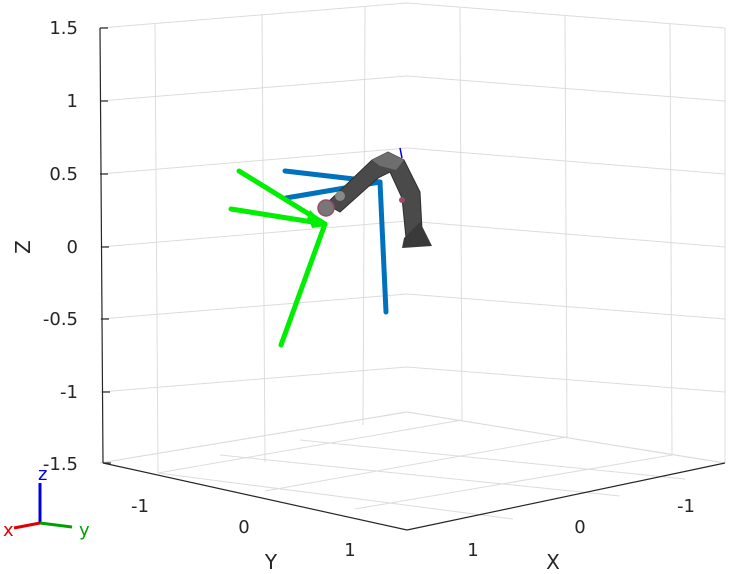 This screenshot has width=730, height=574. I want to click on z-tick-label: -0.5, so click(60, 319).